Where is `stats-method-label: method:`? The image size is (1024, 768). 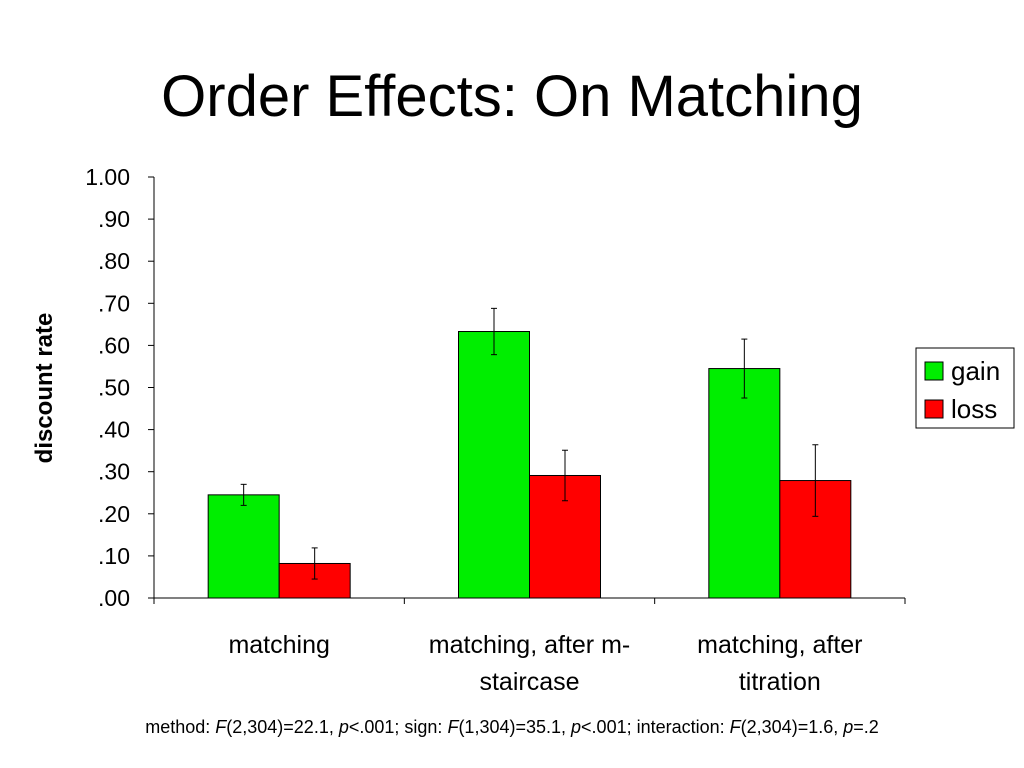 stats-method-label: method: is located at coordinates (180, 727).